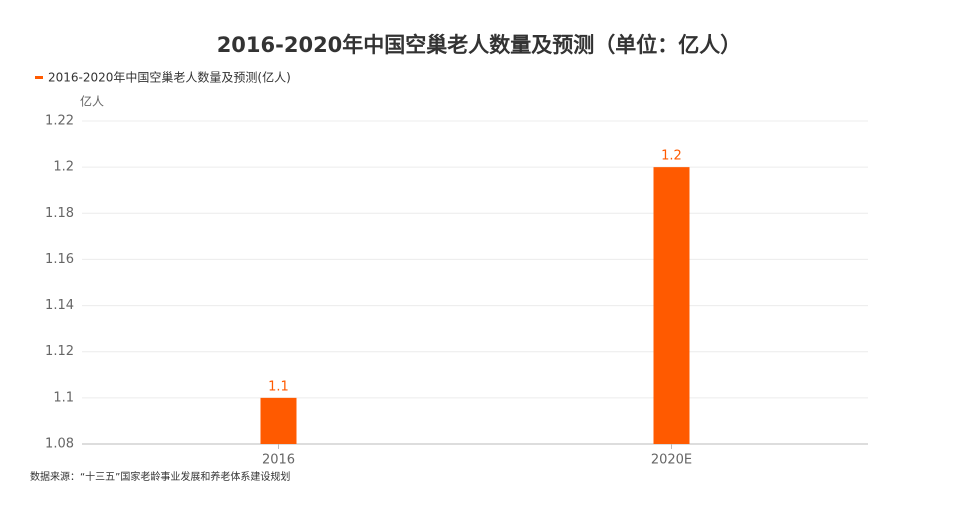 This screenshot has height=508, width=958. What do you see at coordinates (160, 476) in the screenshot?
I see `source-note: 数据来源：“十三五”国家老龄事业发展和养老体系建设规划` at bounding box center [160, 476].